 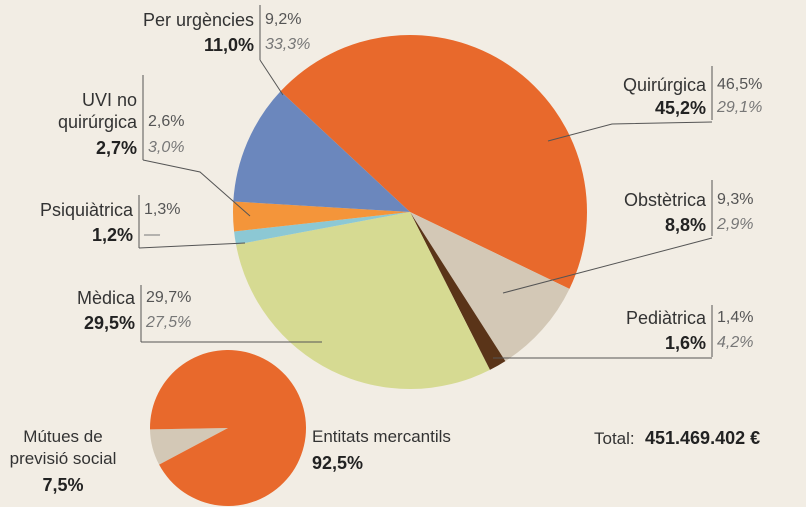 What do you see at coordinates (63, 447) in the screenshot?
I see `slice-label: Mútues de previsió social` at bounding box center [63, 447].